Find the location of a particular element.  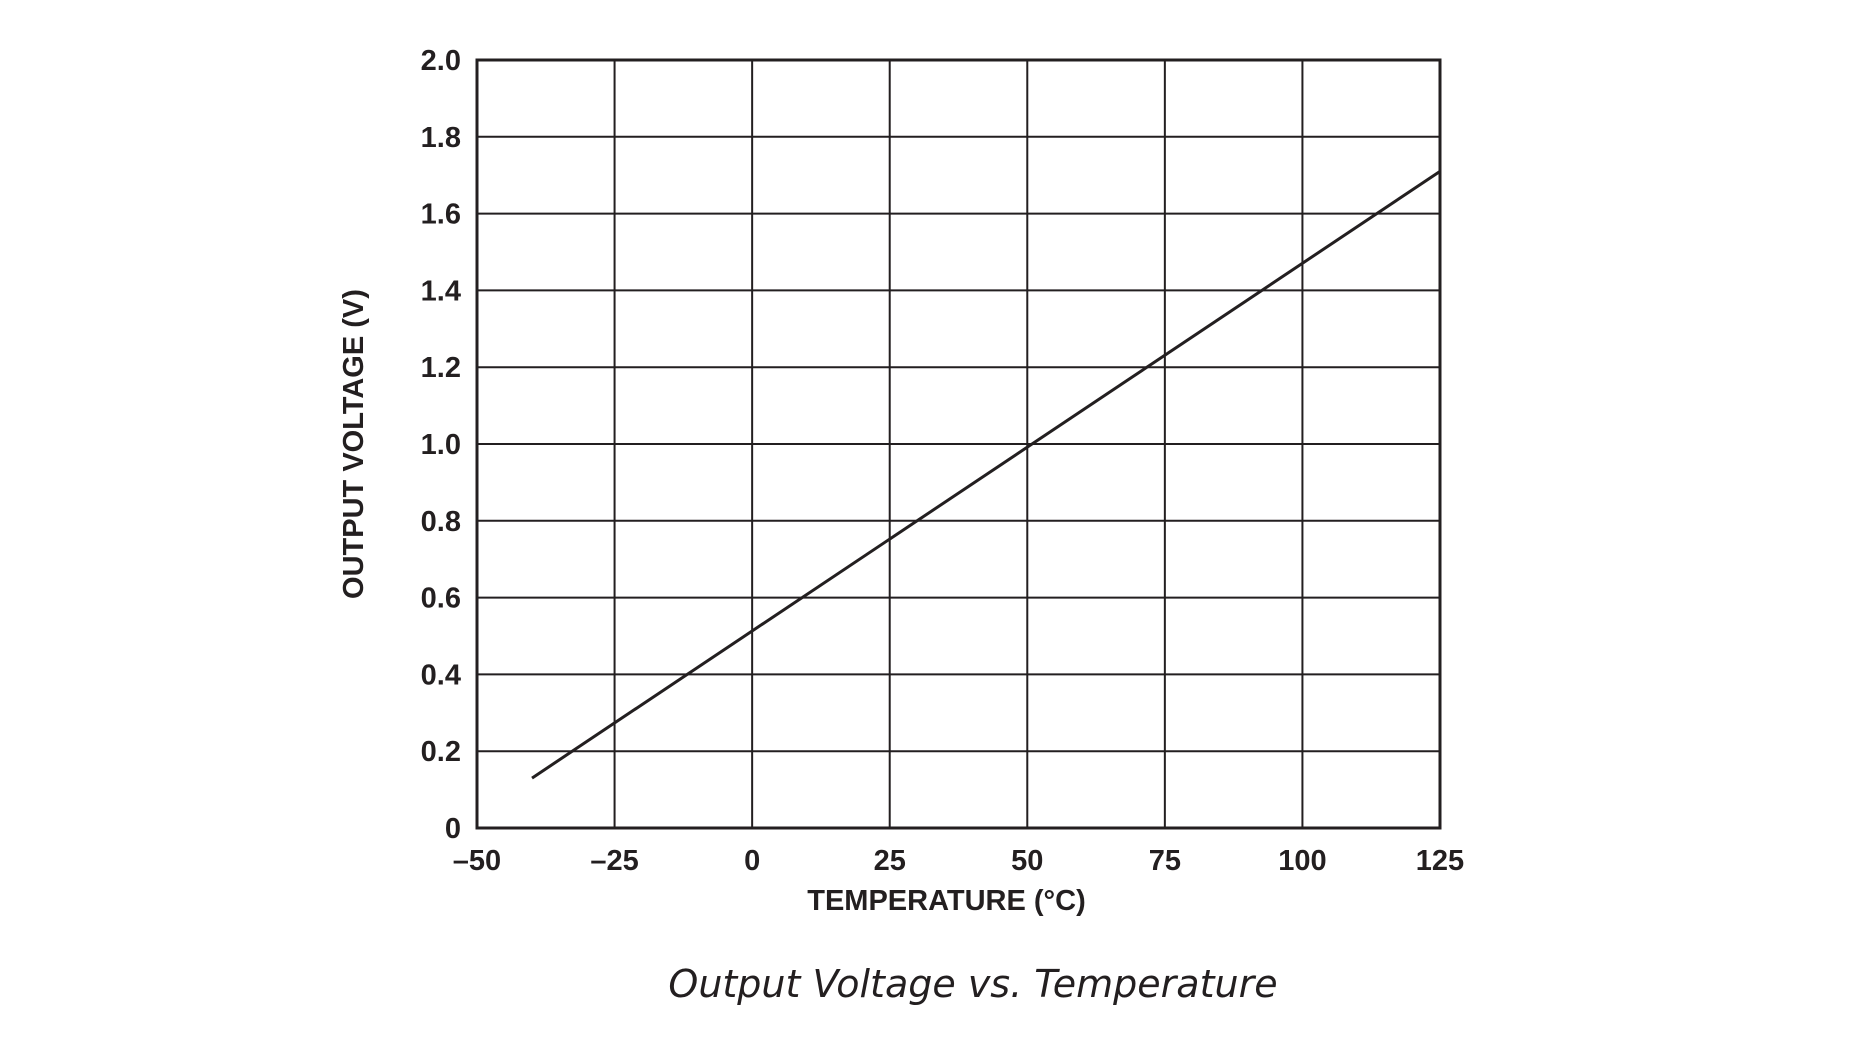

y-tick-label: 0.8 is located at coordinates (441, 522).